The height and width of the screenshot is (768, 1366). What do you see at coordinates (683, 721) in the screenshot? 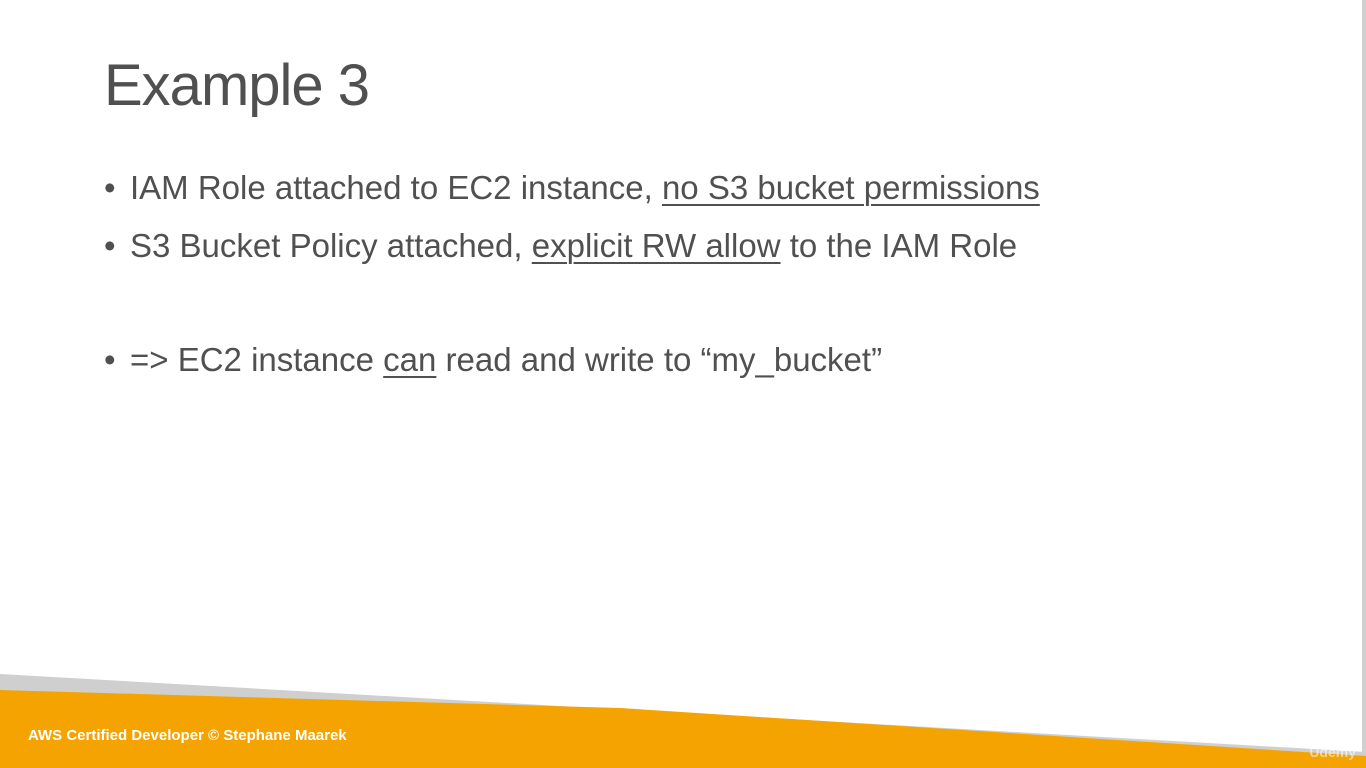
I see `footer-shadow-stripe` at bounding box center [683, 721].